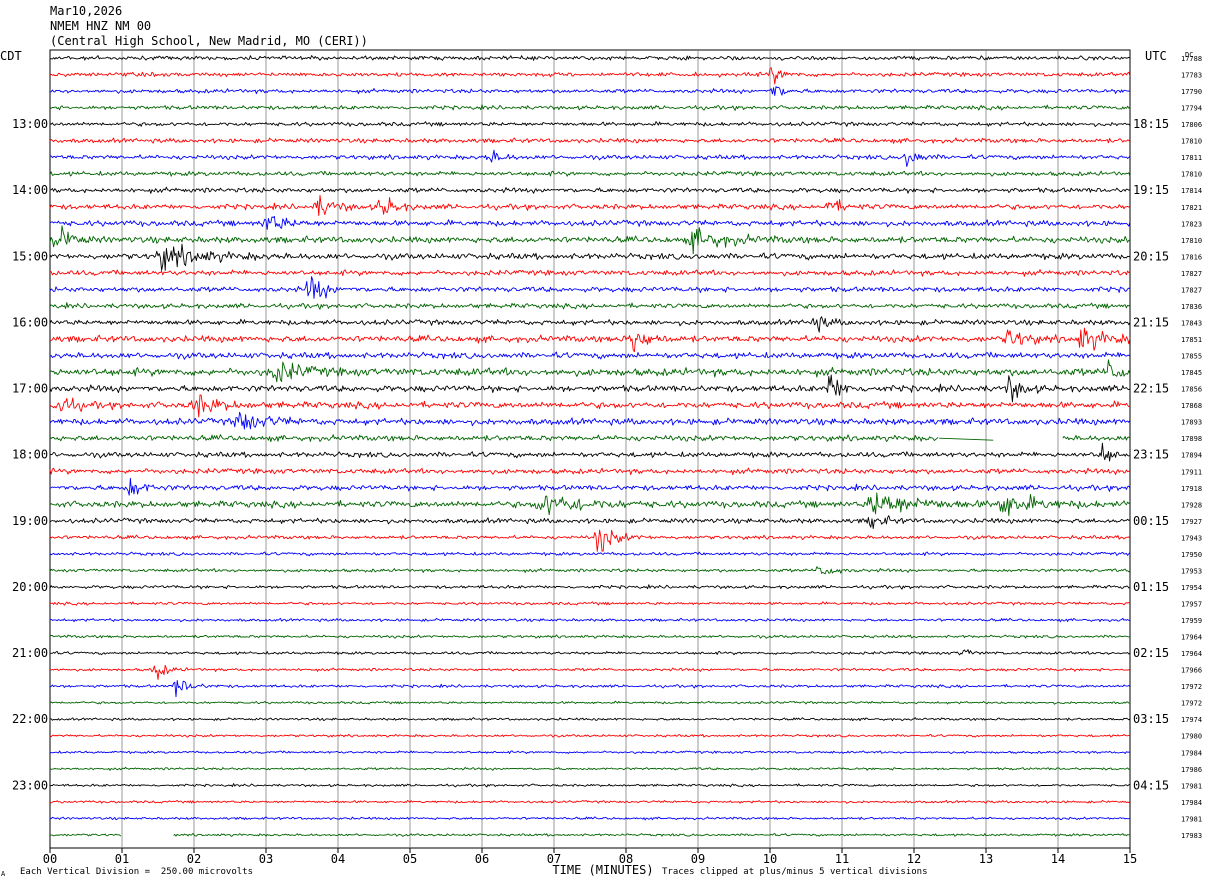  Describe the element at coordinates (1189, 55) in the screenshot. I see `dc-header-label: DC` at that location.